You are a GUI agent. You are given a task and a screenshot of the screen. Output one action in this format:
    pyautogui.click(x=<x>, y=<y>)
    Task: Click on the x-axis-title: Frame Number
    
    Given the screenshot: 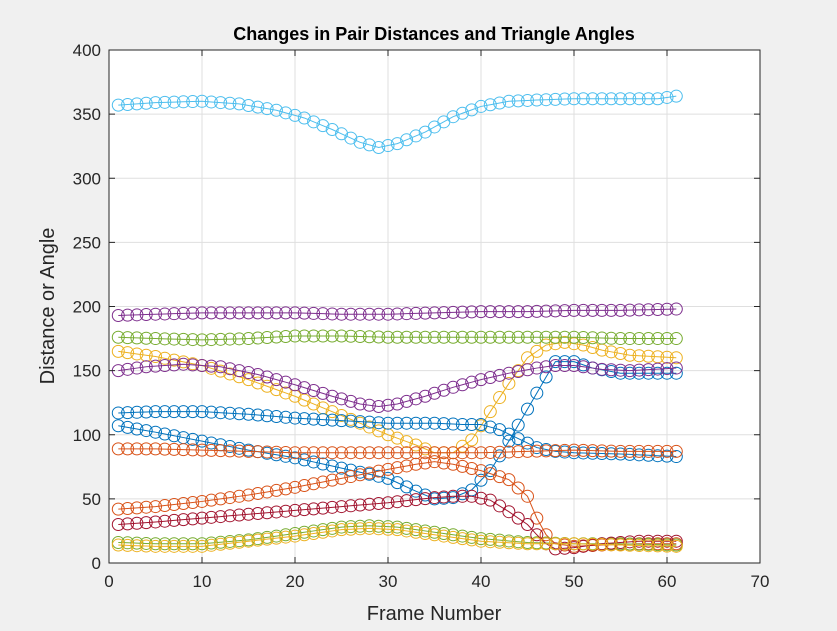 What is the action you would take?
    pyautogui.click(x=434, y=614)
    